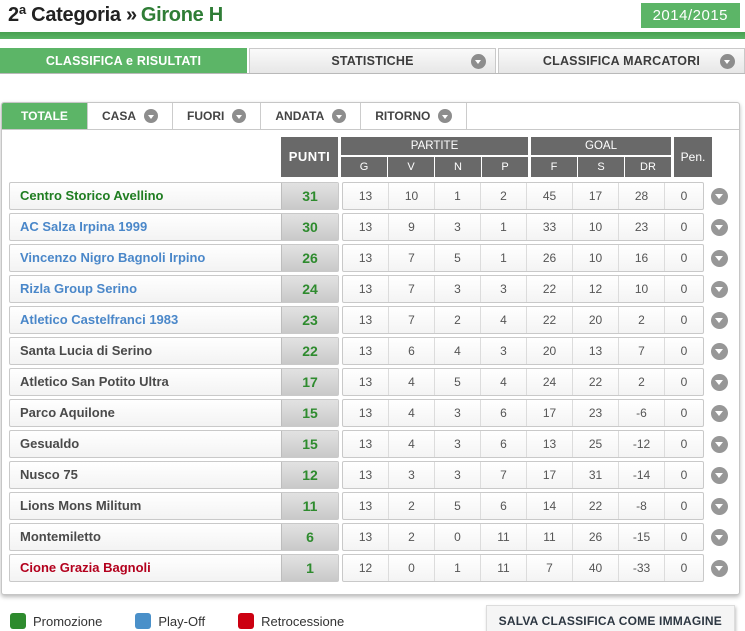  I want to click on stats-card: 13 4 3 6 13 25 -12 0, so click(523, 444).